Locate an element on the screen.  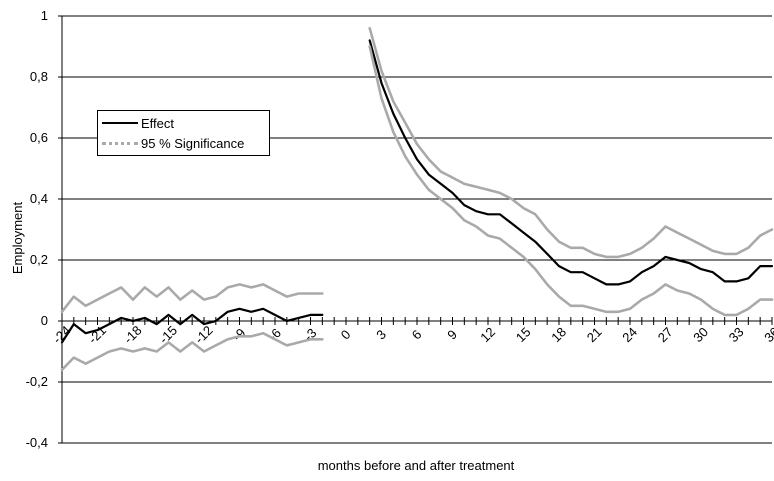
legend-swatch-significance is located at coordinates (120, 143).